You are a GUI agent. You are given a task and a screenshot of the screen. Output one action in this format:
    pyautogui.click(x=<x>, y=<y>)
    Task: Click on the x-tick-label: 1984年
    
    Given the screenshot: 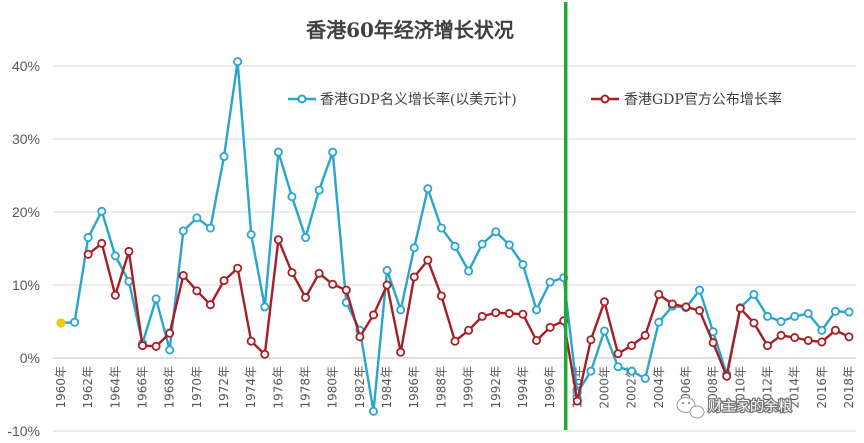 What is the action you would take?
    pyautogui.click(x=387, y=387)
    